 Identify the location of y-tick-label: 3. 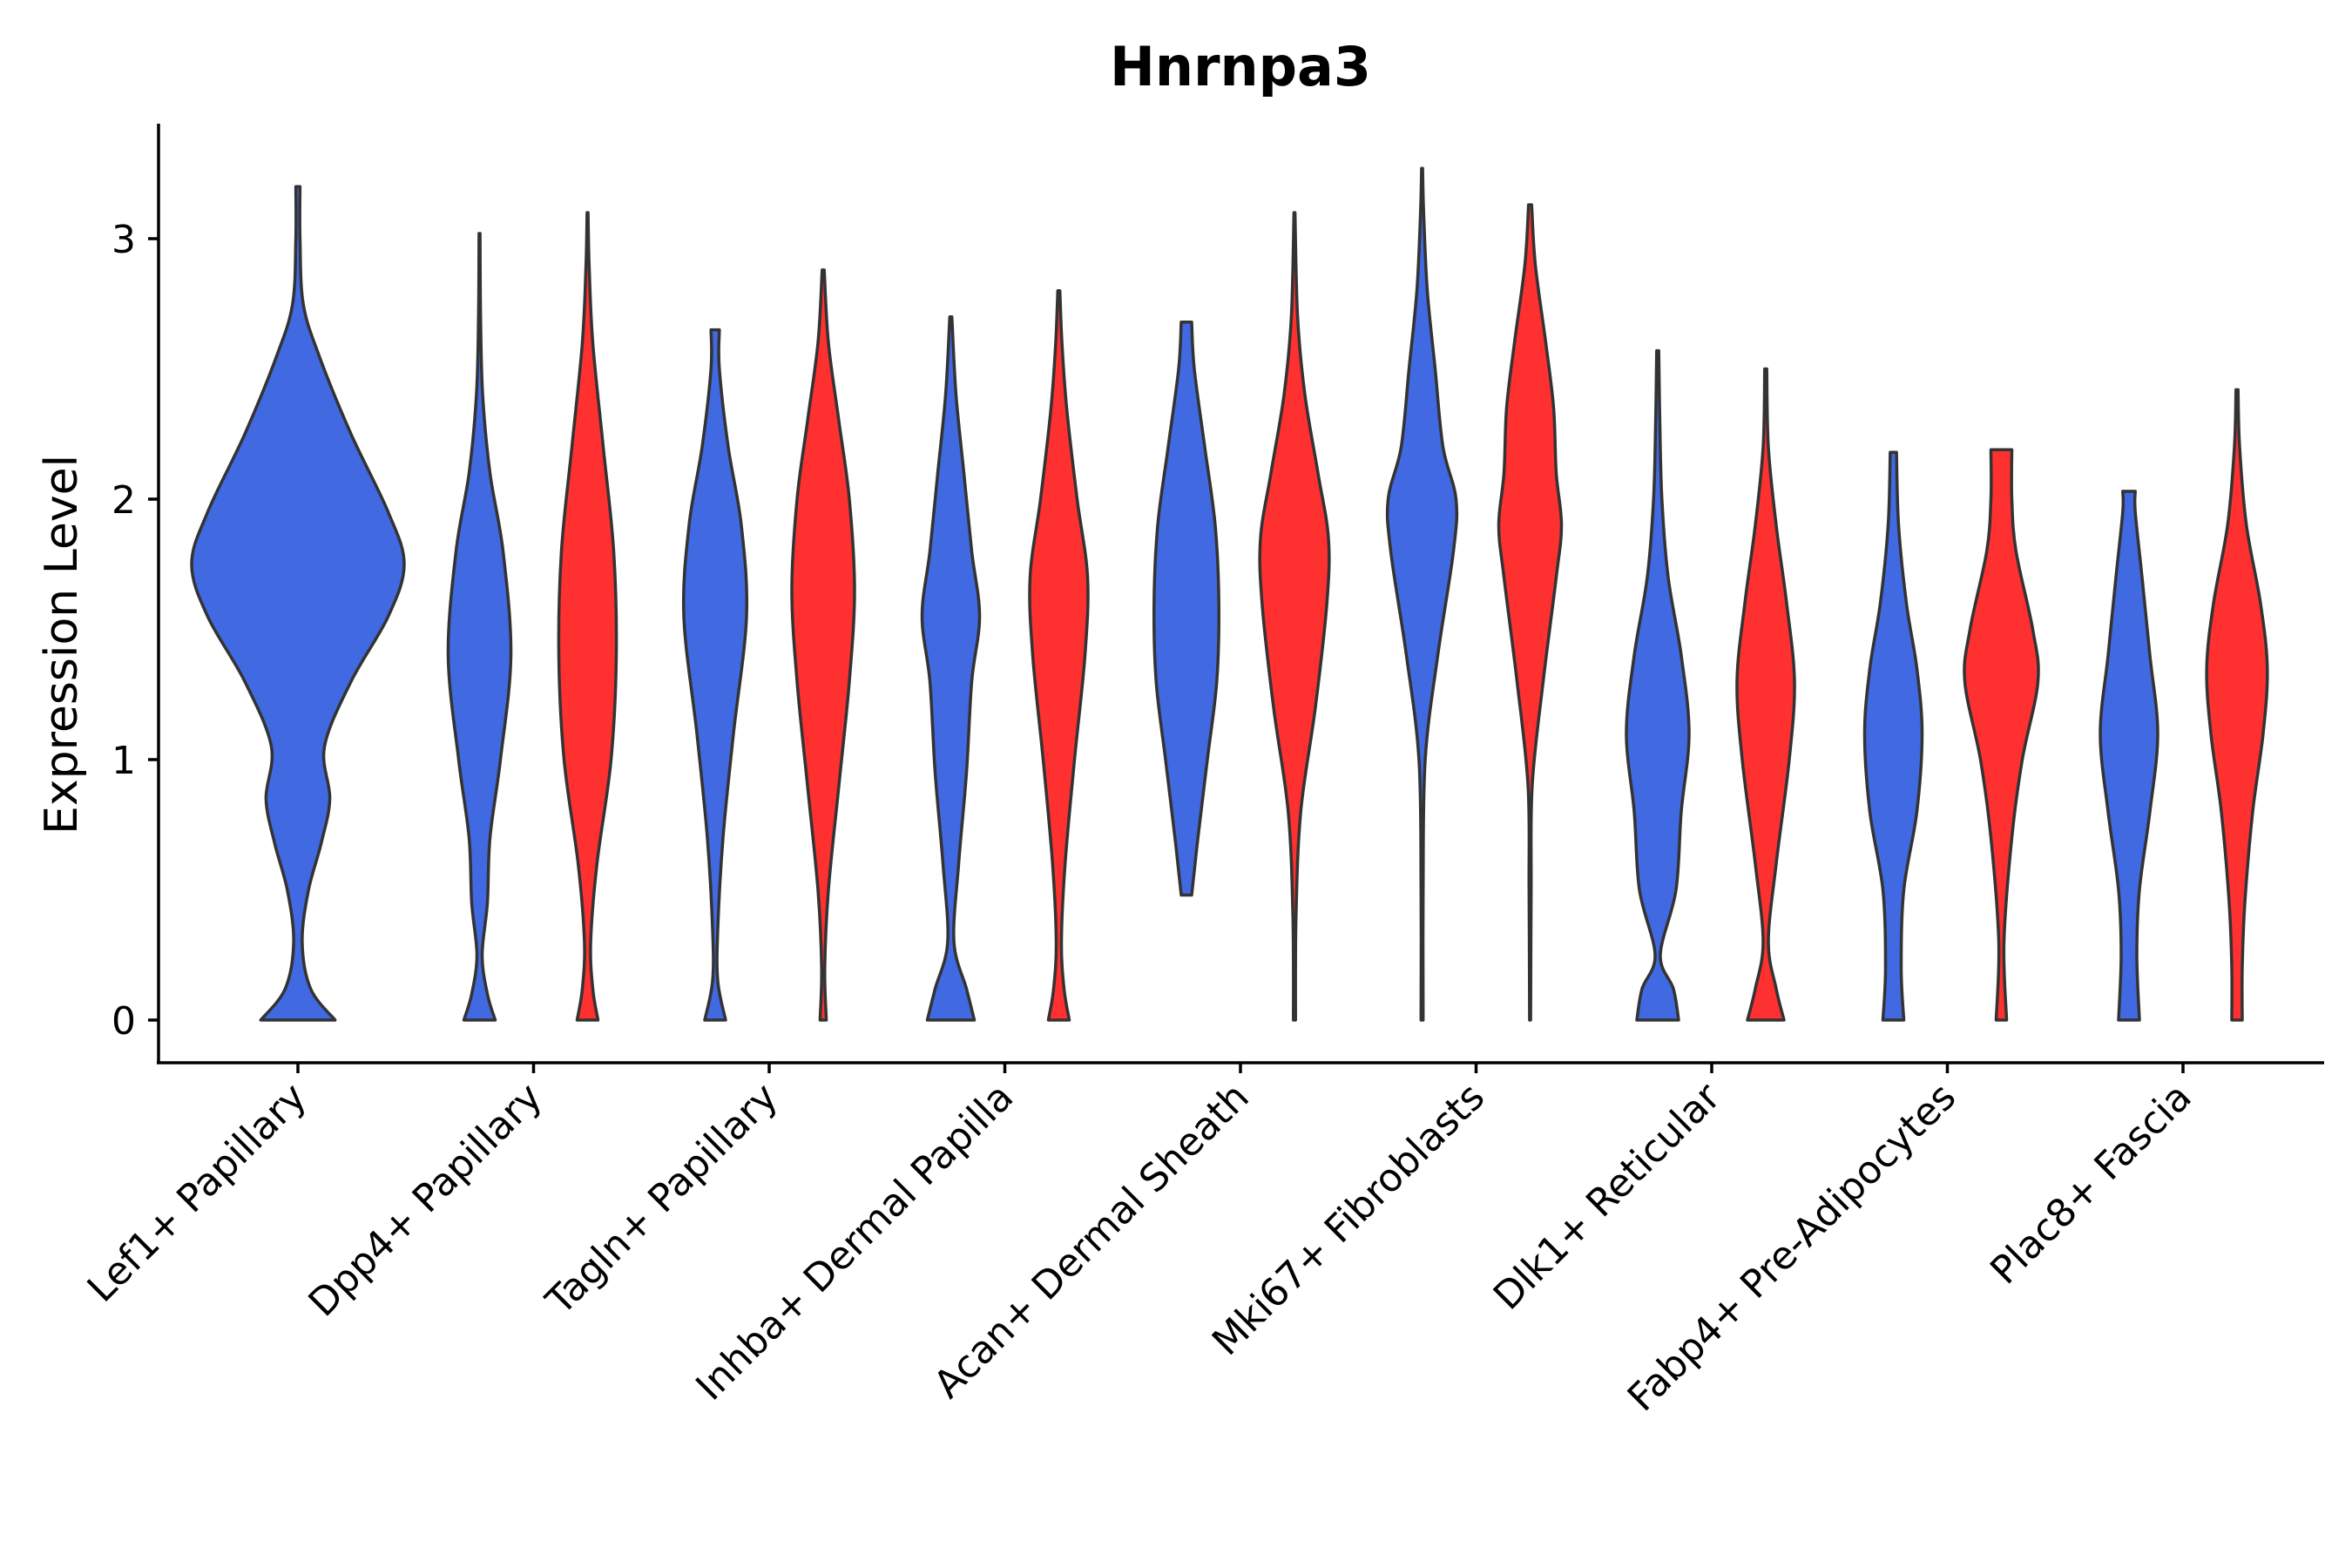
(124, 240).